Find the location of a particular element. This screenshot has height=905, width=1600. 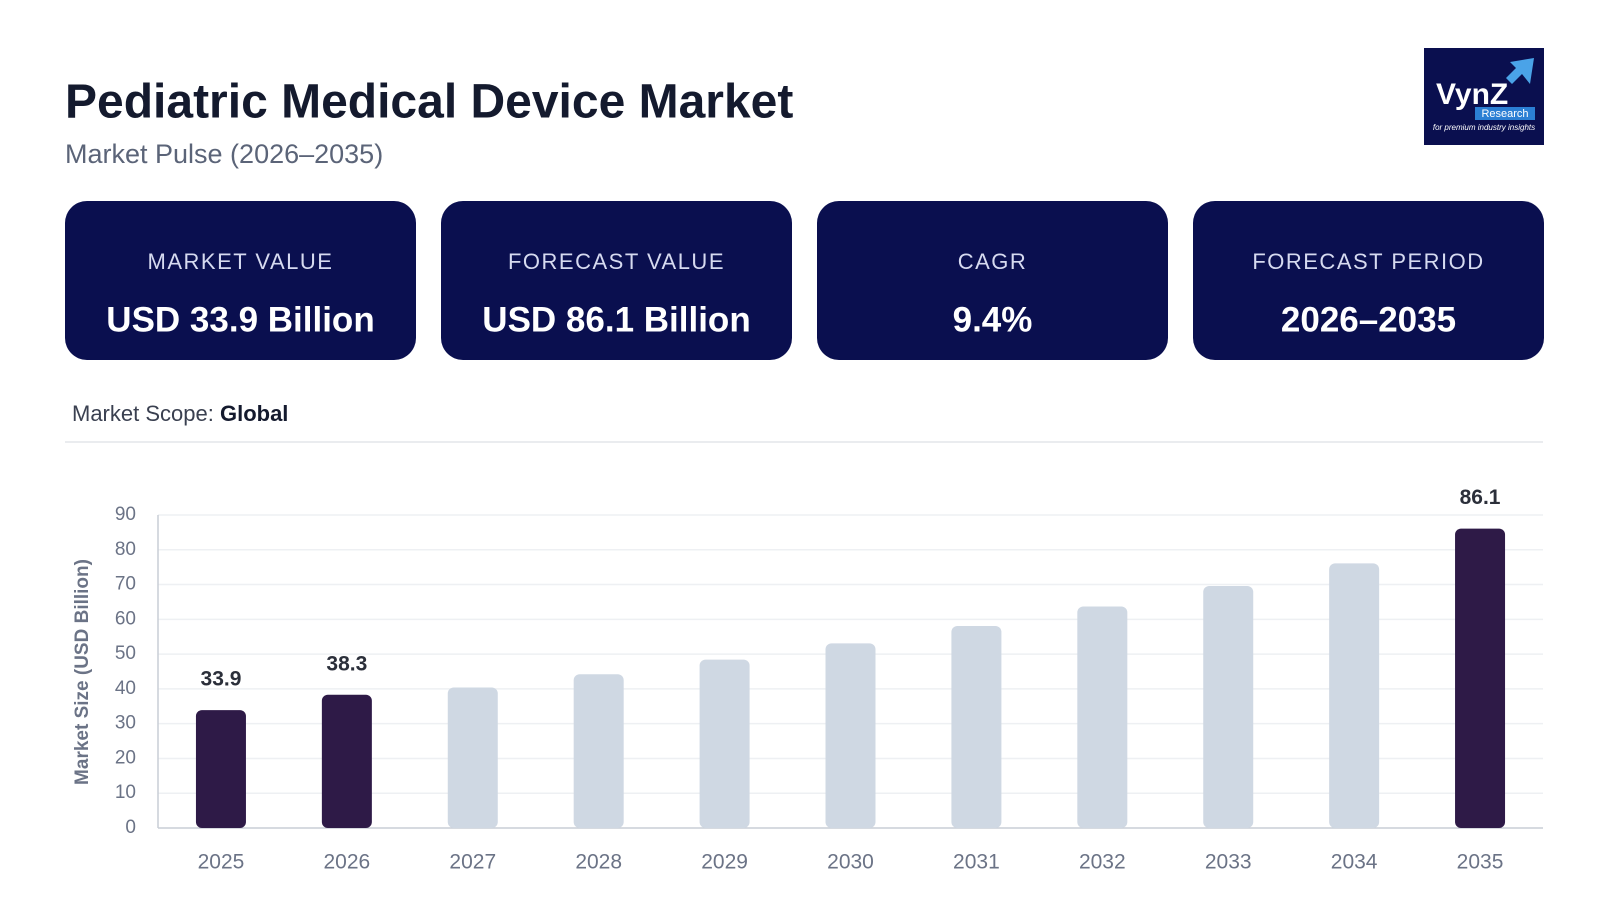

x-tick-label: 2026 is located at coordinates (347, 862).